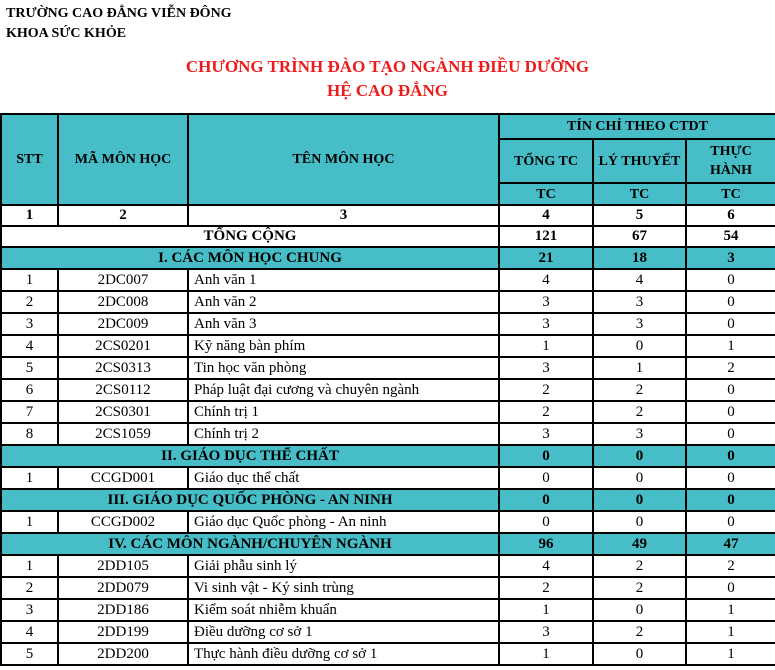  Describe the element at coordinates (29, 324) in the screenshot. I see `course-stt: 3` at that location.